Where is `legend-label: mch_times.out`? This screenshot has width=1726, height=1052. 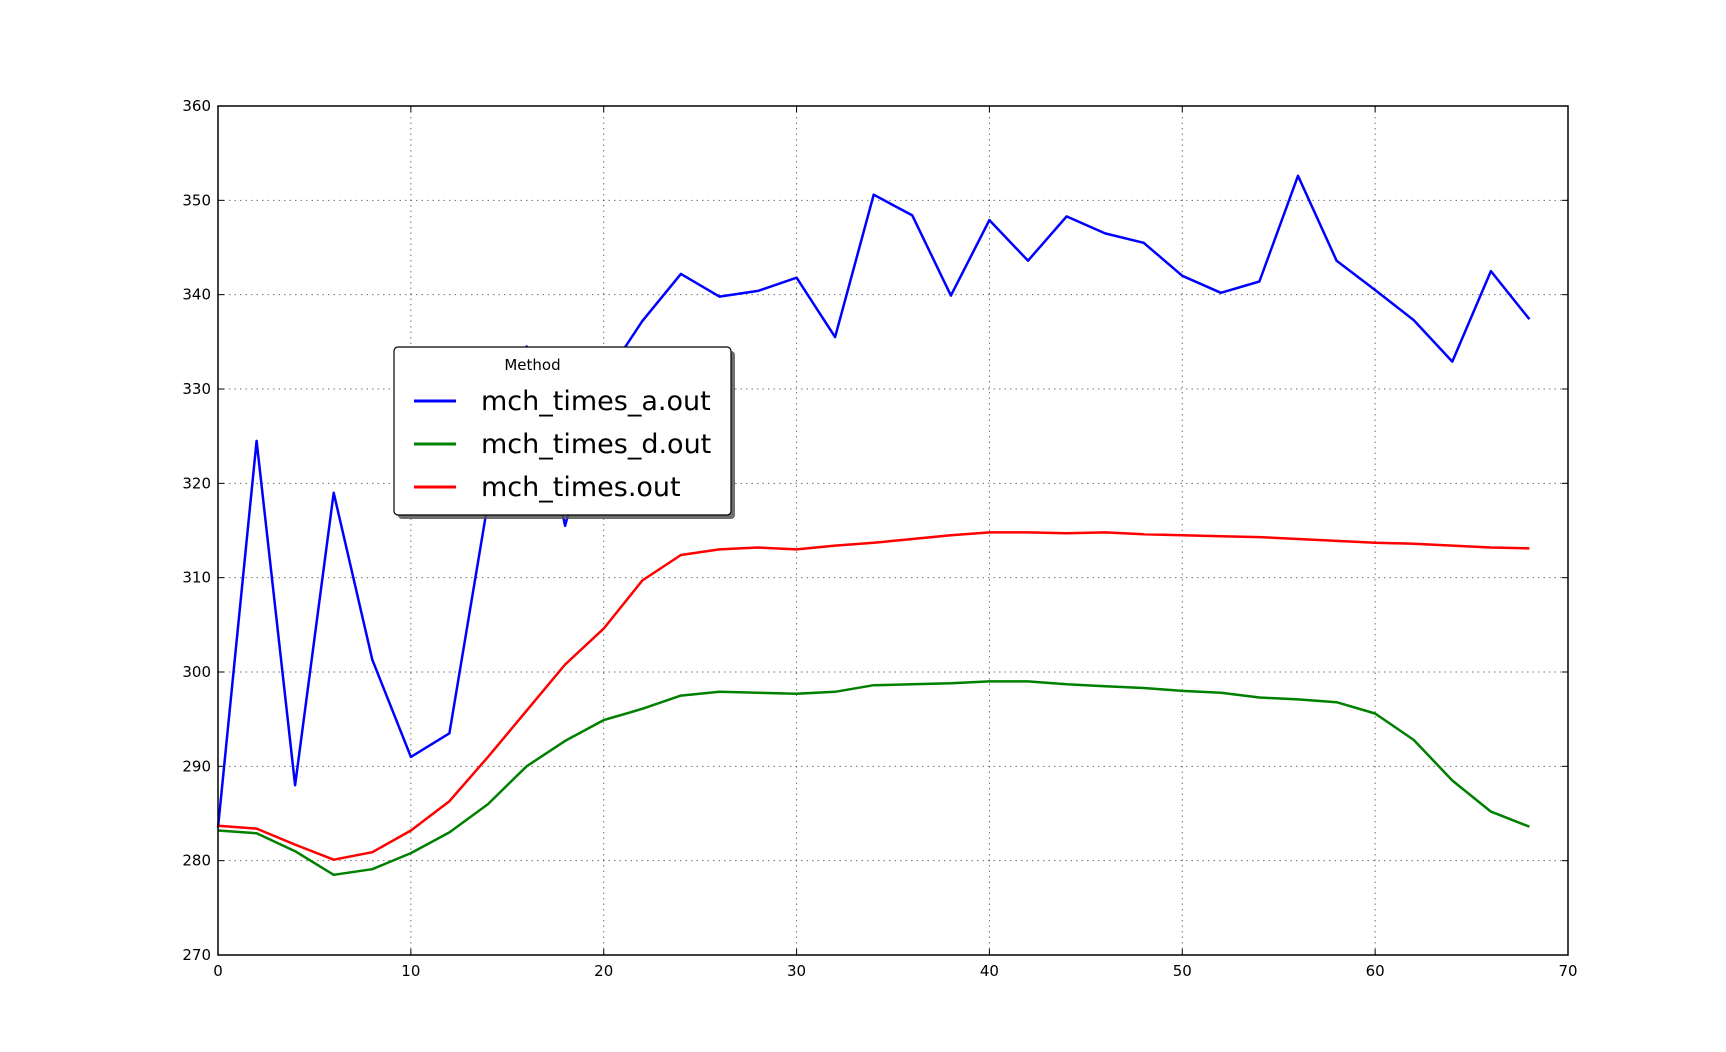 legend-label: mch_times.out is located at coordinates (581, 487).